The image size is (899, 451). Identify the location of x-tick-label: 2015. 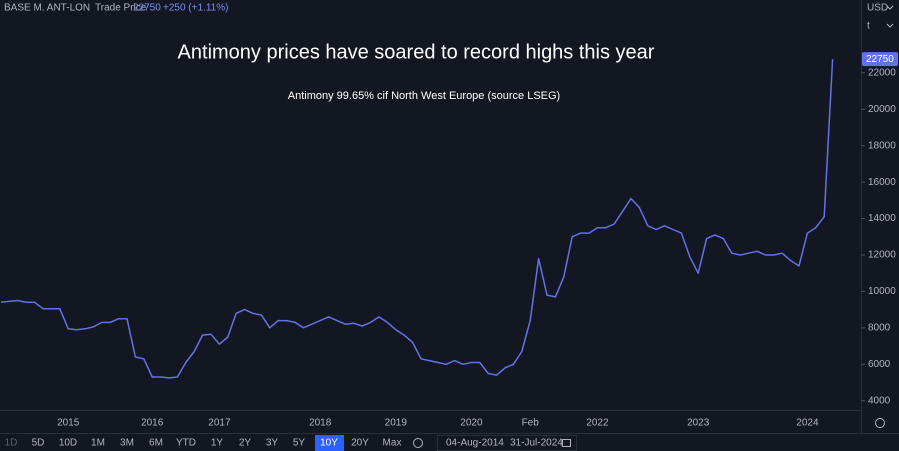
(68, 423).